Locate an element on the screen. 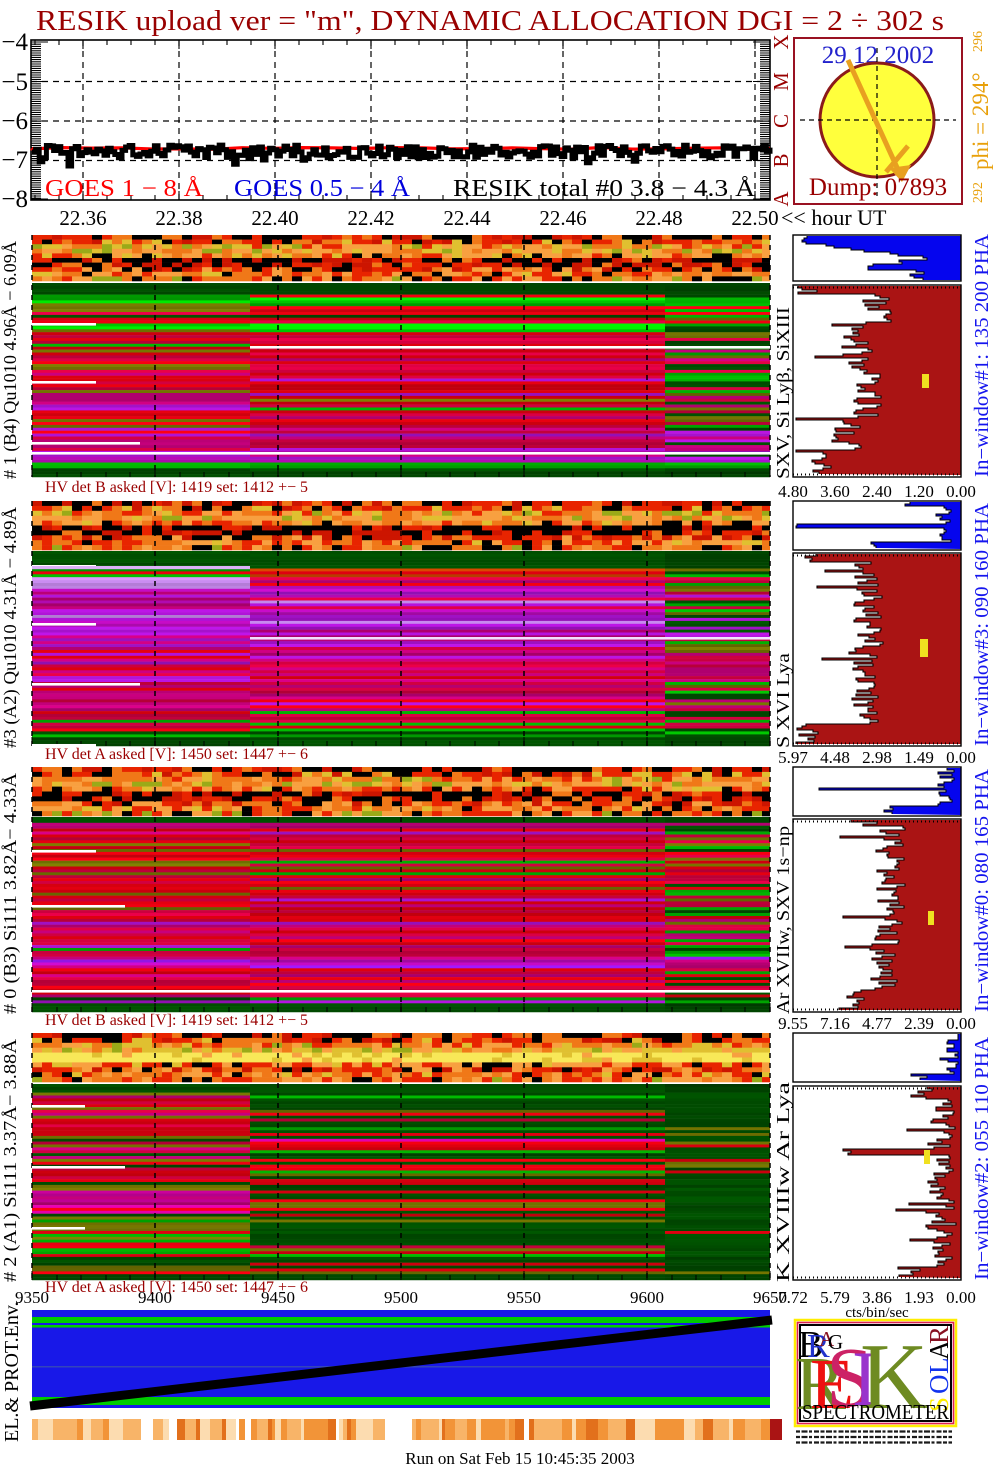 The width and height of the screenshot is (1004, 1476). svg-text: G is located at coordinates (835, 1342).